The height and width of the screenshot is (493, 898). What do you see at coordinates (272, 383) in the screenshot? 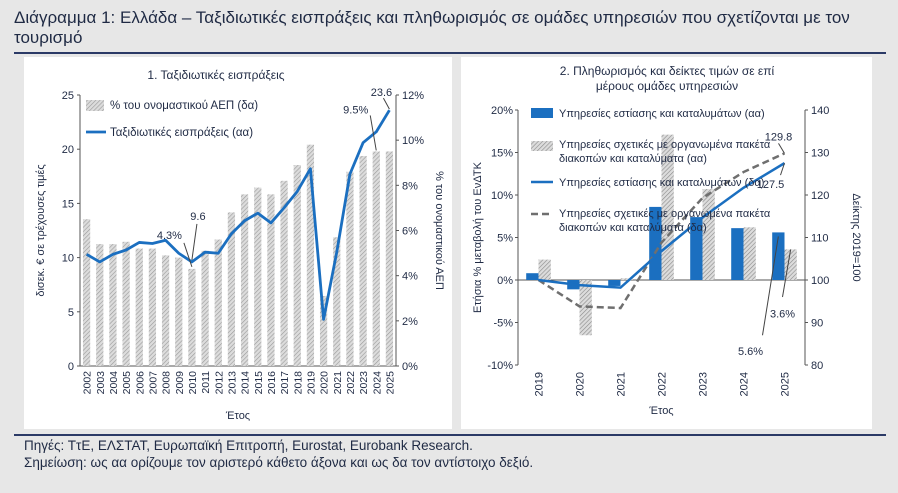
I see `x-tick-label: 2016` at bounding box center [272, 383].